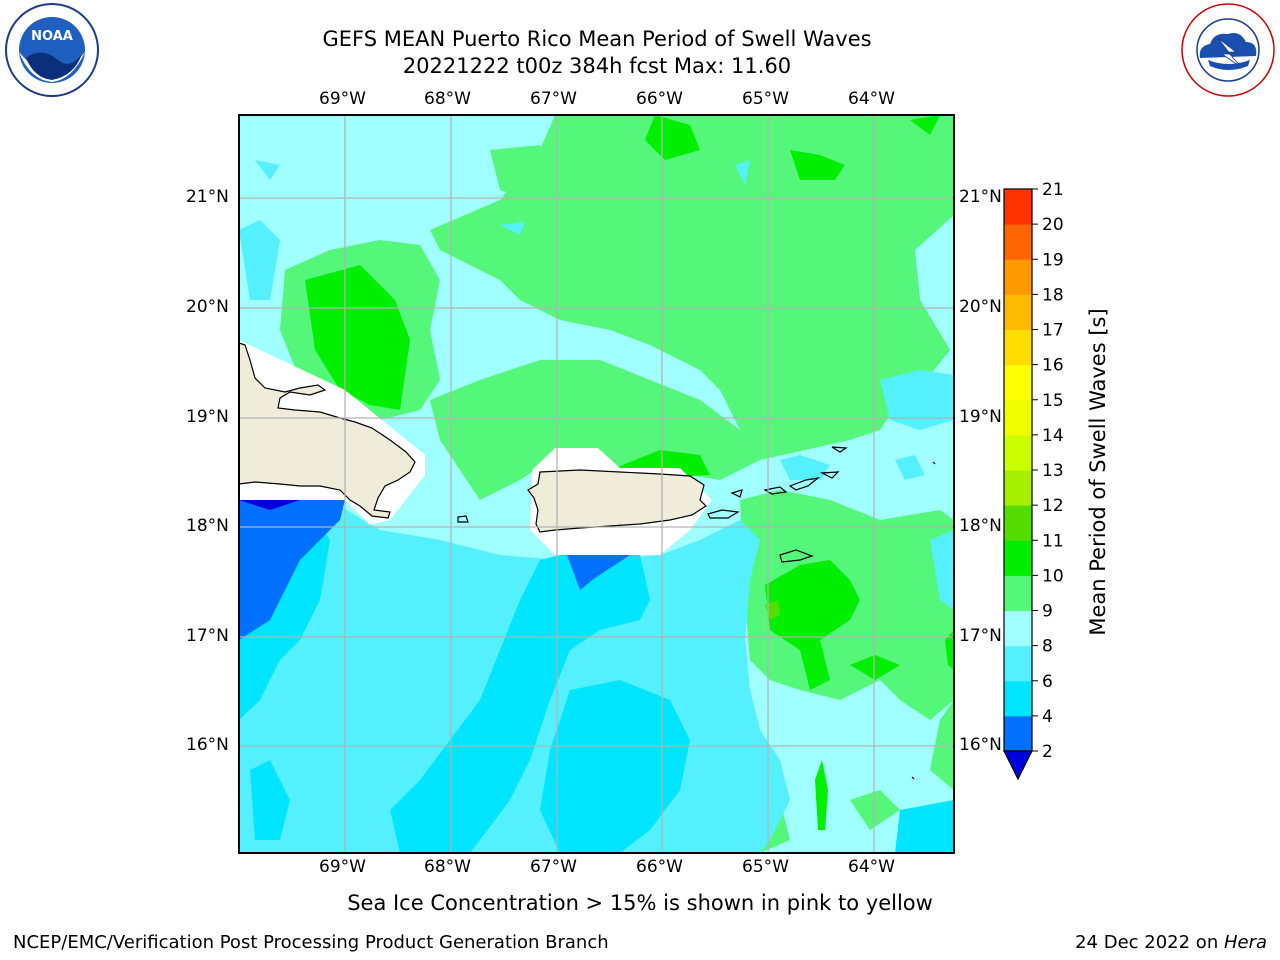 The image size is (1280, 960). What do you see at coordinates (980, 636) in the screenshot?
I see `lat-label-right-17n: 17°N` at bounding box center [980, 636].